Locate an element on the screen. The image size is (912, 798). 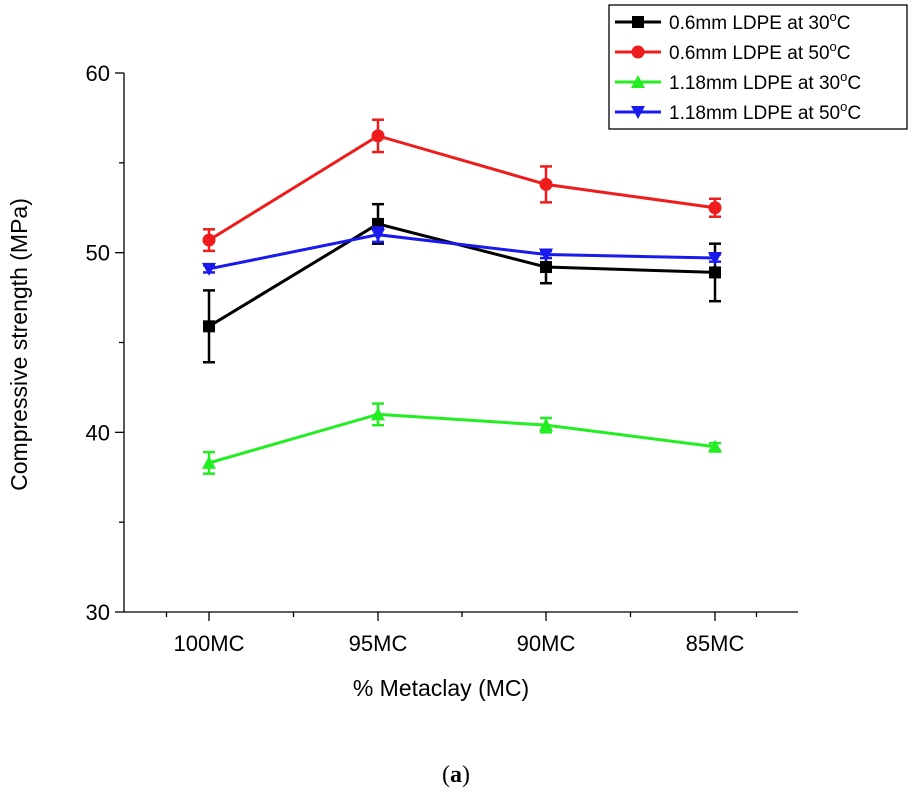
caption-label: a is located at coordinates (456, 775).